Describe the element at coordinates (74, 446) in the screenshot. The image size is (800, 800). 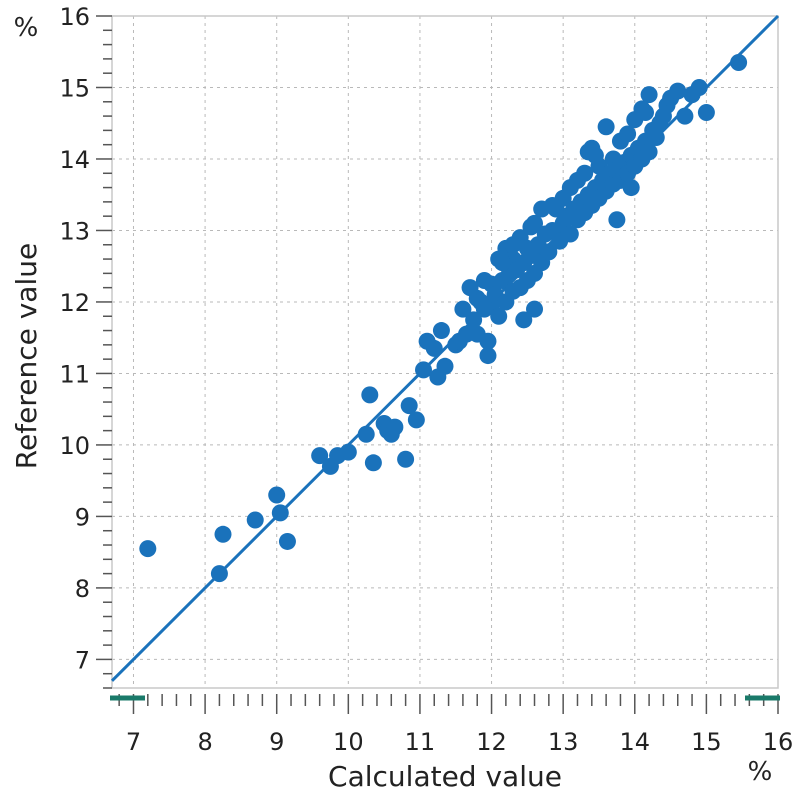
I see `y-tick-label: 10` at that location.